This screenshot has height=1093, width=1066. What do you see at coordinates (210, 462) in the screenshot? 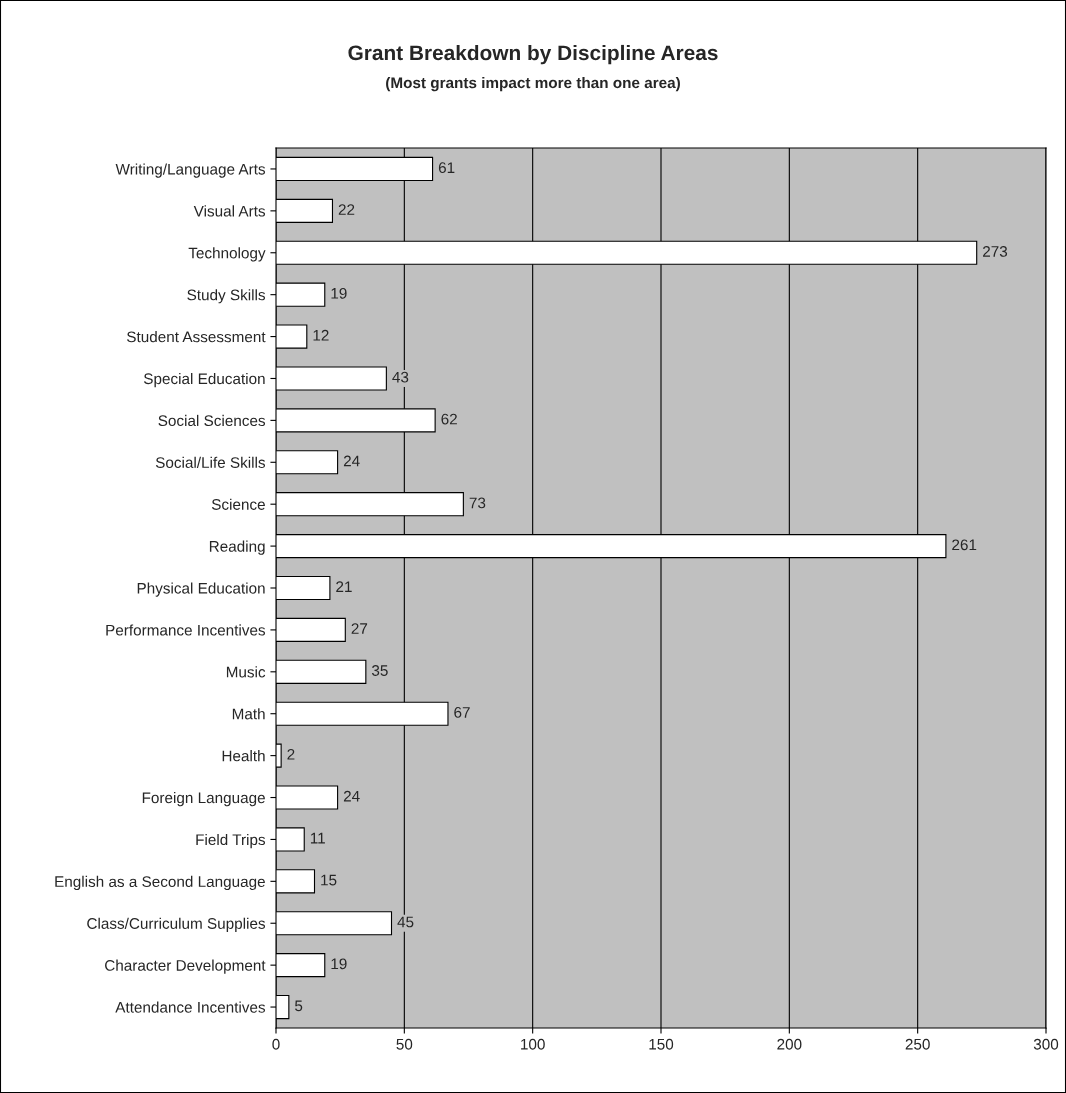
I see `y-tick-label: Social/Life Skills` at bounding box center [210, 462].